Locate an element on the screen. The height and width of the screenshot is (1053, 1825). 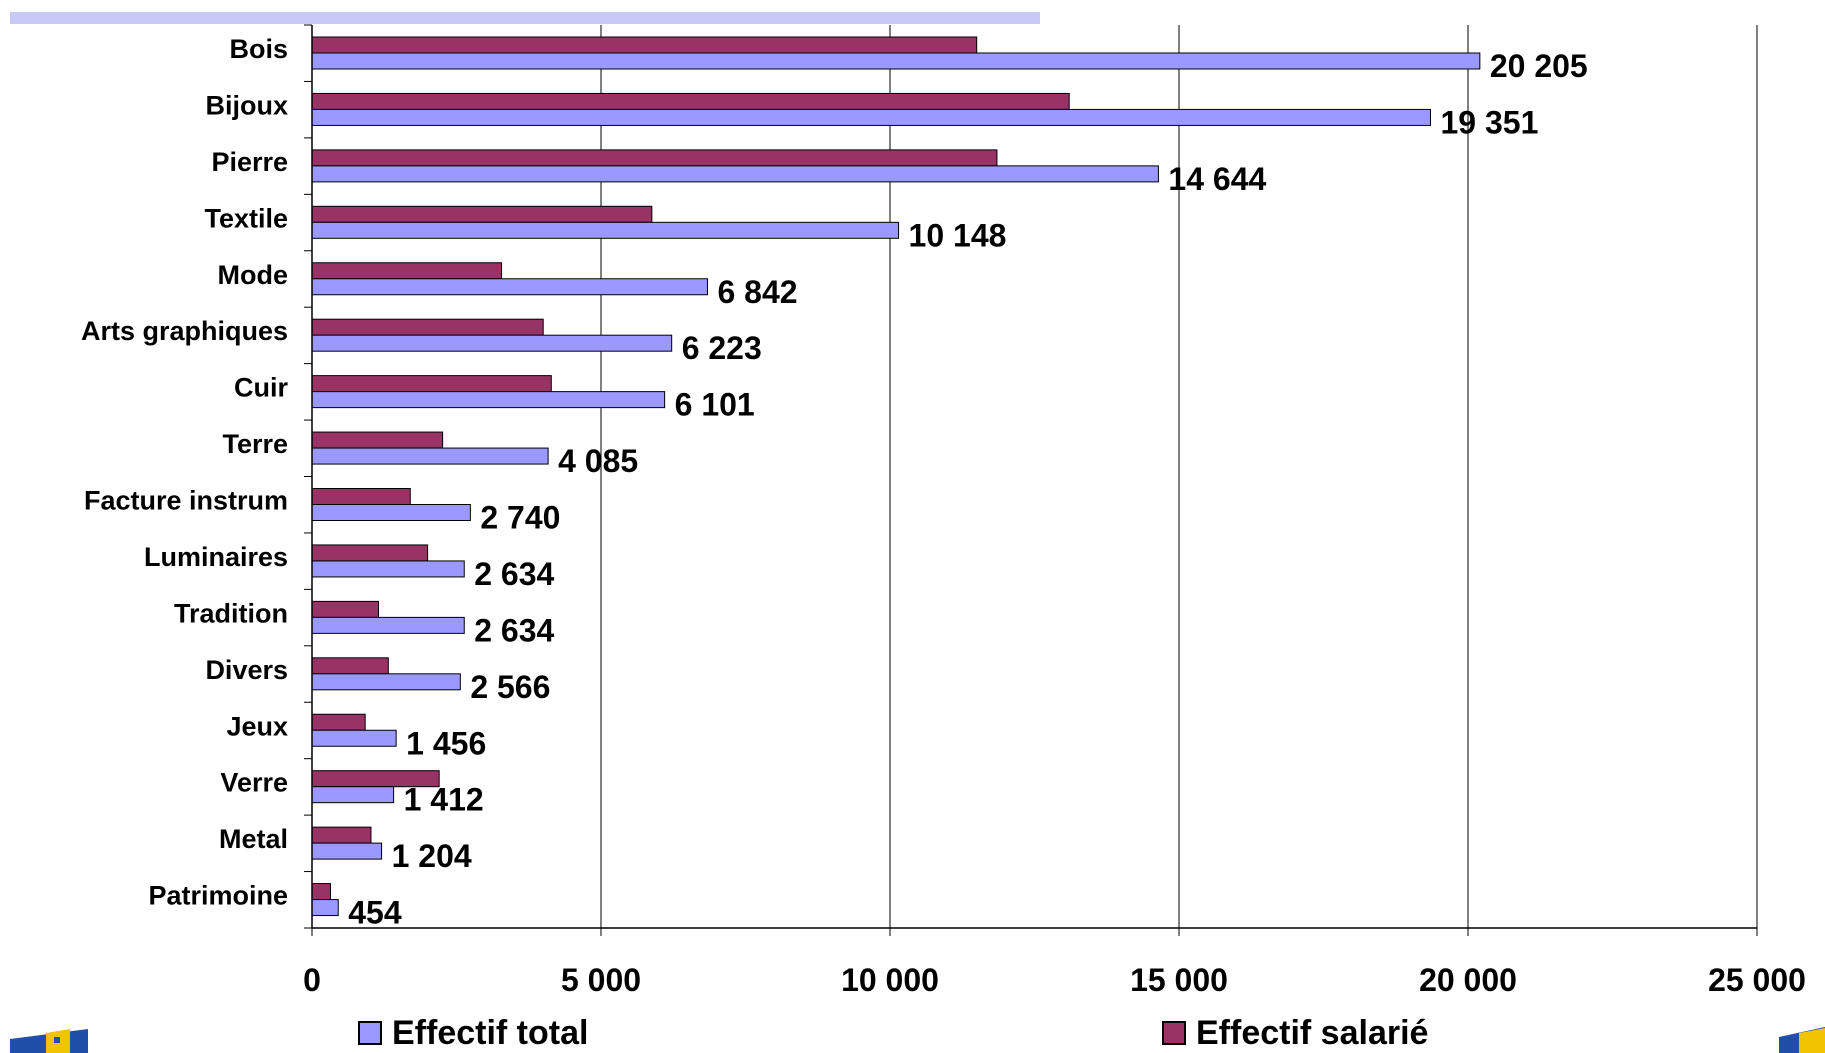
category-label: Textile is located at coordinates (246, 218).